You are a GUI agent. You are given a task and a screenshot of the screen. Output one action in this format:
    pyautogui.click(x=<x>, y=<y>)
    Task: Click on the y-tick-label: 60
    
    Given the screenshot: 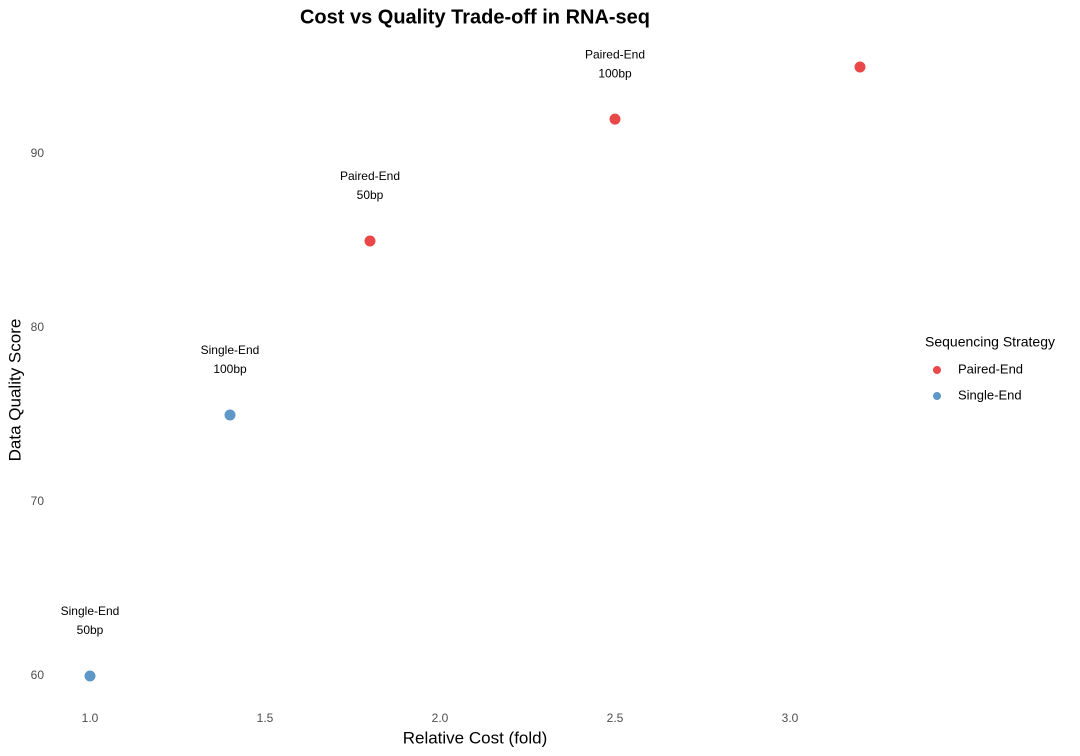 What is the action you would take?
    pyautogui.click(x=38, y=675)
    